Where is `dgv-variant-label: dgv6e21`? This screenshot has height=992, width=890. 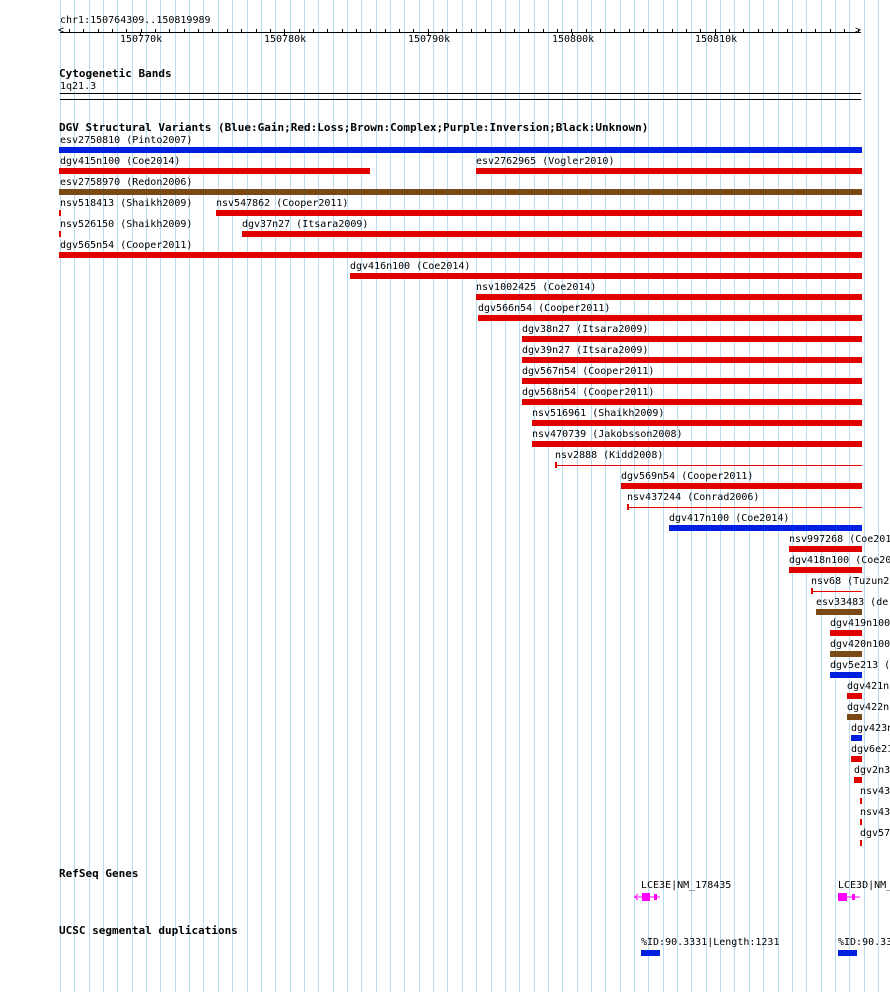
dgv-variant-label: dgv6e21 is located at coordinates (870, 749).